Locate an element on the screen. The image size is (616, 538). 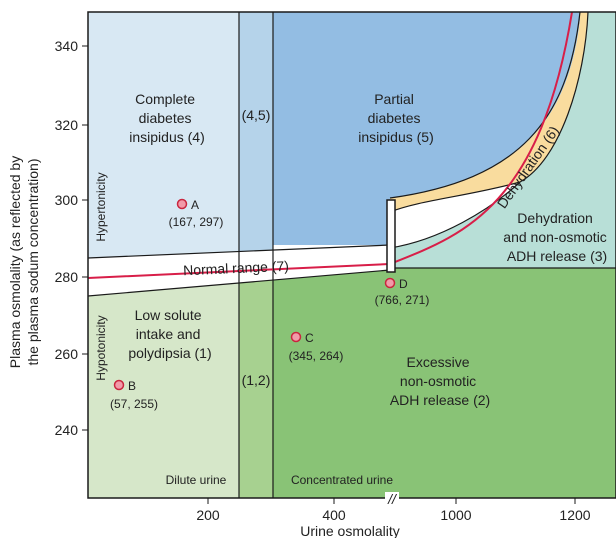
point-b: B (57, 255) is located at coordinates (134, 395).